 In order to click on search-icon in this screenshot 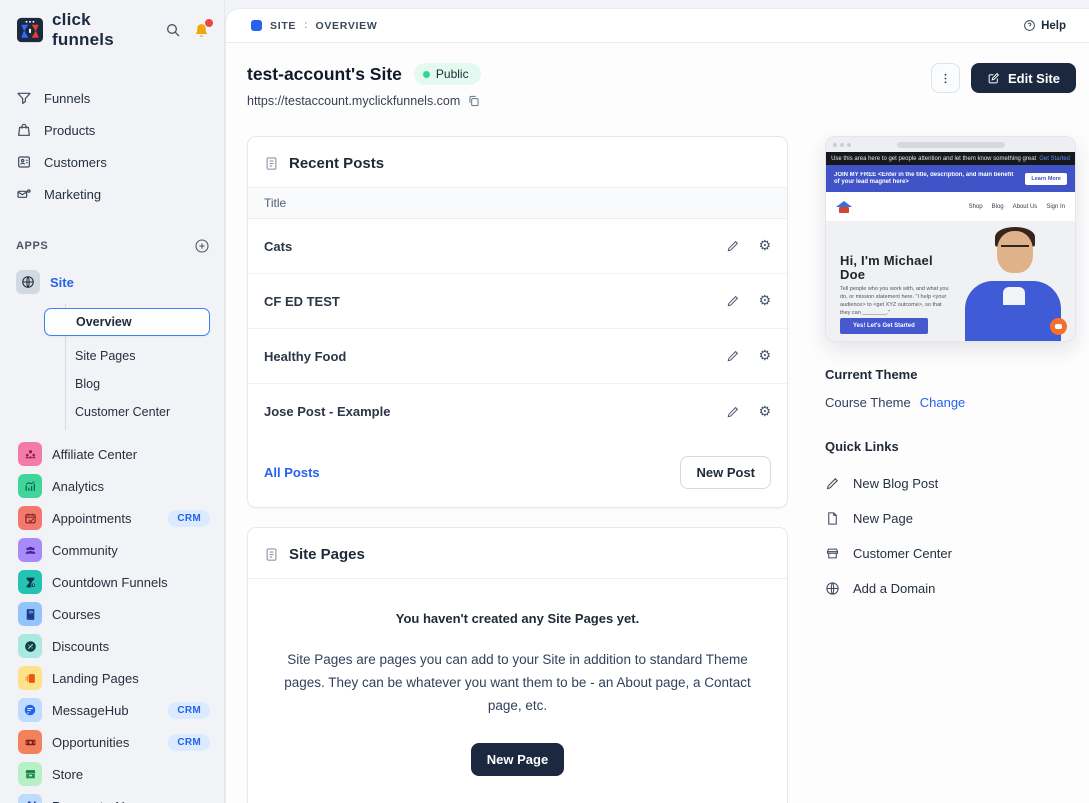, I will do `click(173, 30)`.